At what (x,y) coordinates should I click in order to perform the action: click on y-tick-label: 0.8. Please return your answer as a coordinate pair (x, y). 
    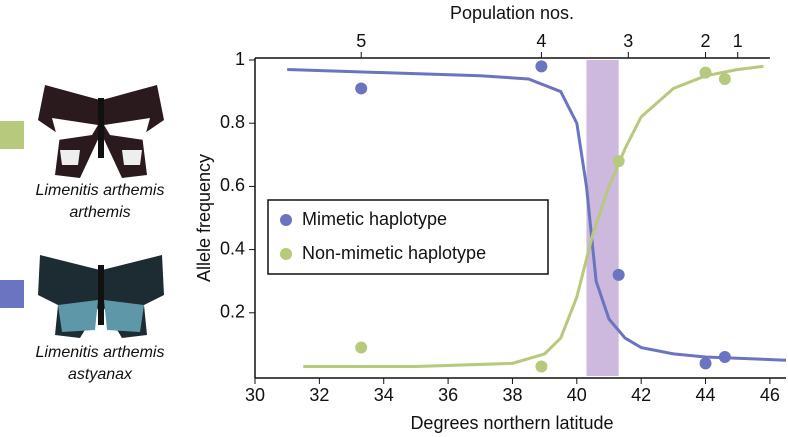
    Looking at the image, I should click on (232, 122).